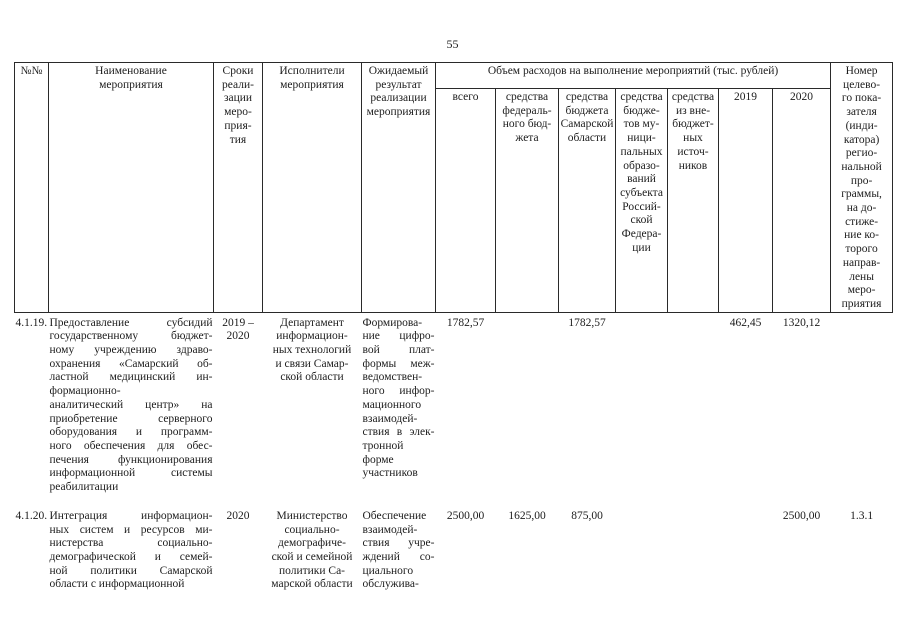 Image resolution: width=905 pixels, height=640 pixels. Describe the element at coordinates (465, 515) in the screenshot. I see `row-total-cell: 2500,00` at that location.